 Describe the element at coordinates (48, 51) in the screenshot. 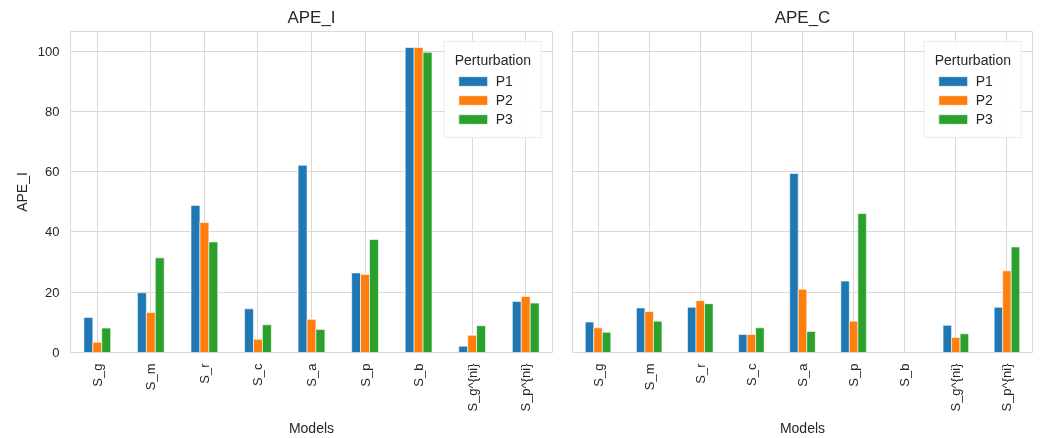

I see `y-tick-label: 100` at that location.